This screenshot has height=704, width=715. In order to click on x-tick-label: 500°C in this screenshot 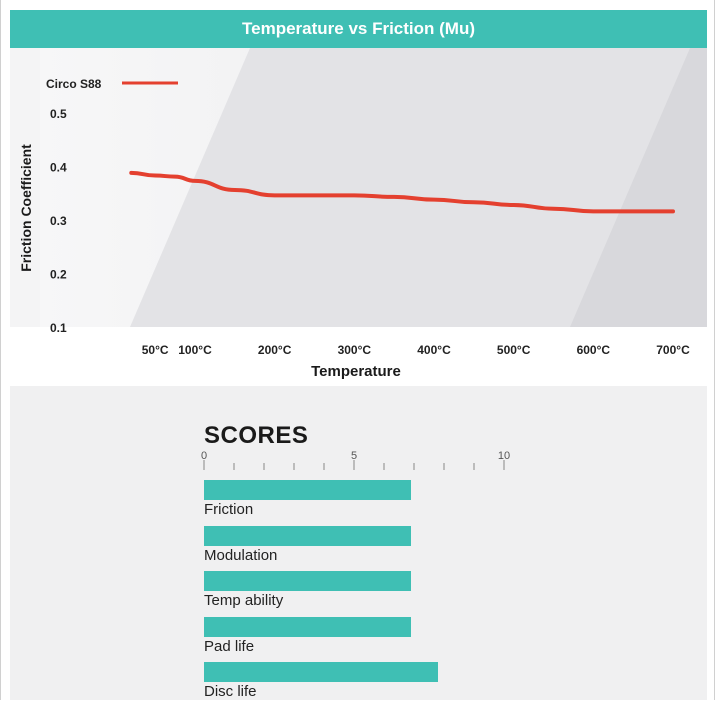, I will do `click(514, 350)`.